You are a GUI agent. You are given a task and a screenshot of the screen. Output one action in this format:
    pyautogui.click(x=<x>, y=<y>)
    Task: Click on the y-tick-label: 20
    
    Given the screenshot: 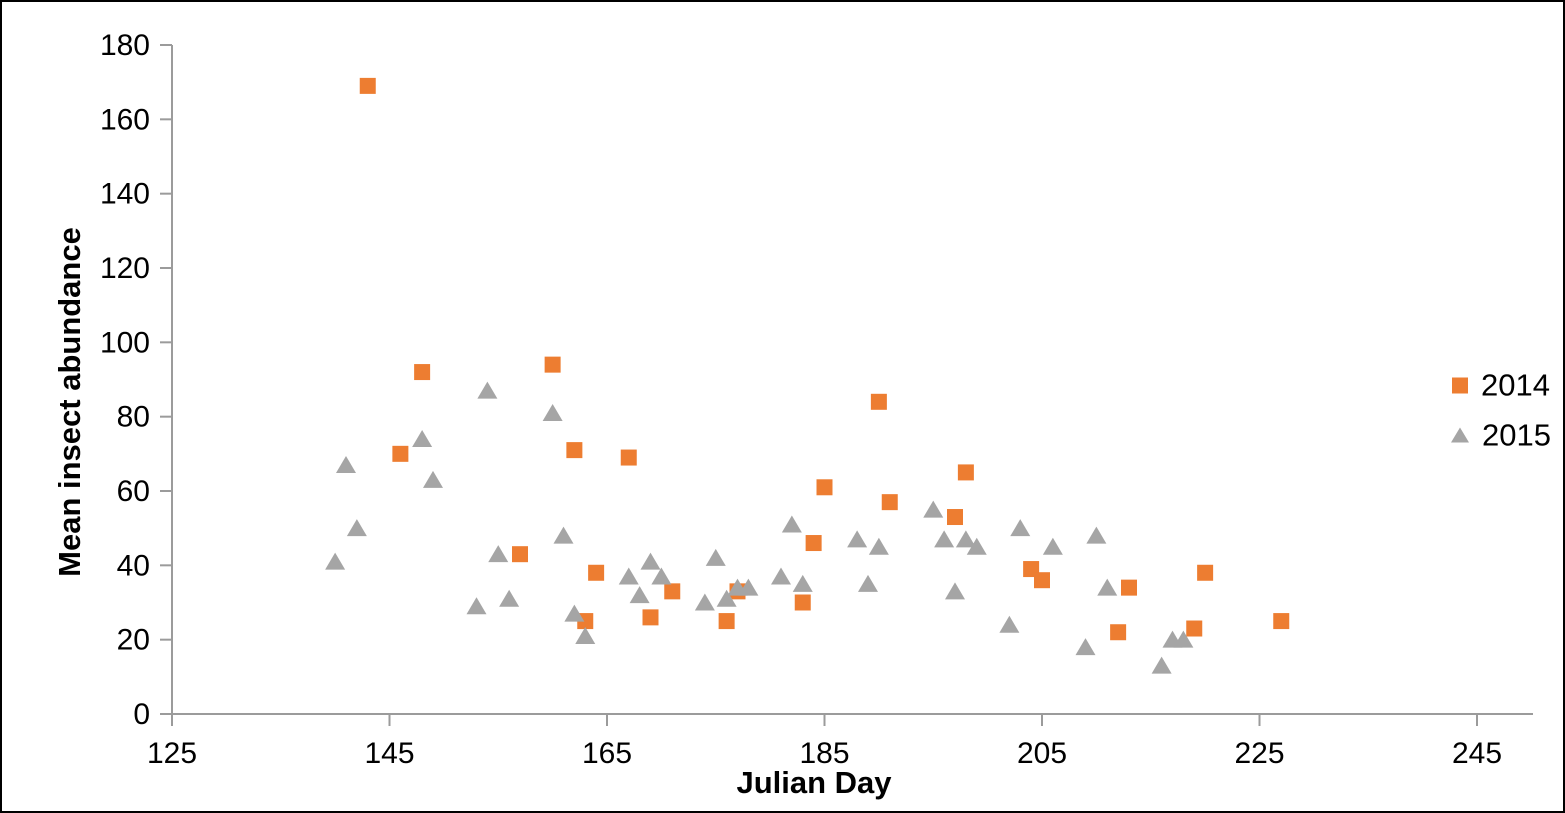 What is the action you would take?
    pyautogui.click(x=133, y=640)
    